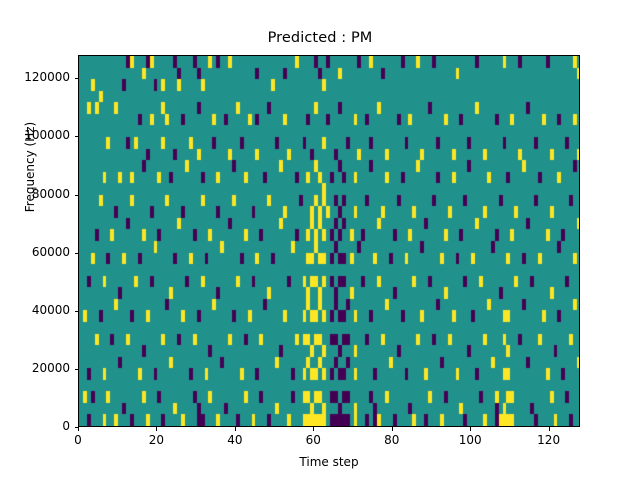 The width and height of the screenshot is (640, 480). Describe the element at coordinates (50, 251) in the screenshot. I see `y-tick-label: 60000` at that location.